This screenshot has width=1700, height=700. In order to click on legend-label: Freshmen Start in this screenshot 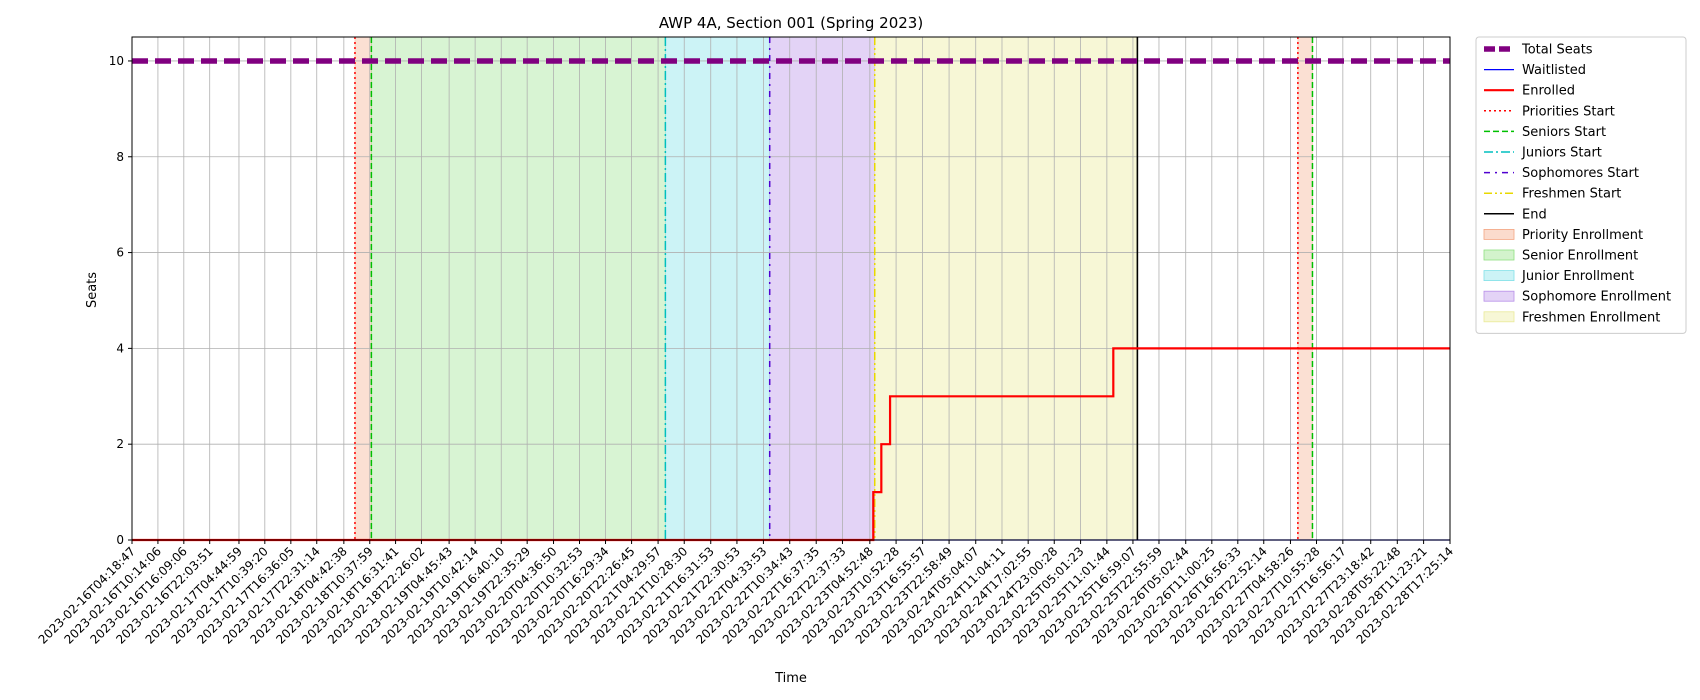, I will do `click(1571, 194)`.